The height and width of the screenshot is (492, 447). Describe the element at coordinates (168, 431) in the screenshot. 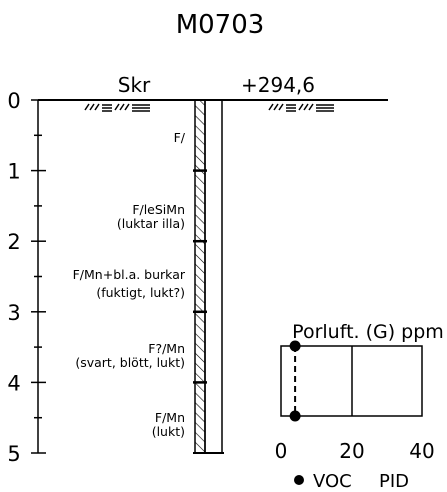

I see `layer-5-line2: (lukt)` at that location.